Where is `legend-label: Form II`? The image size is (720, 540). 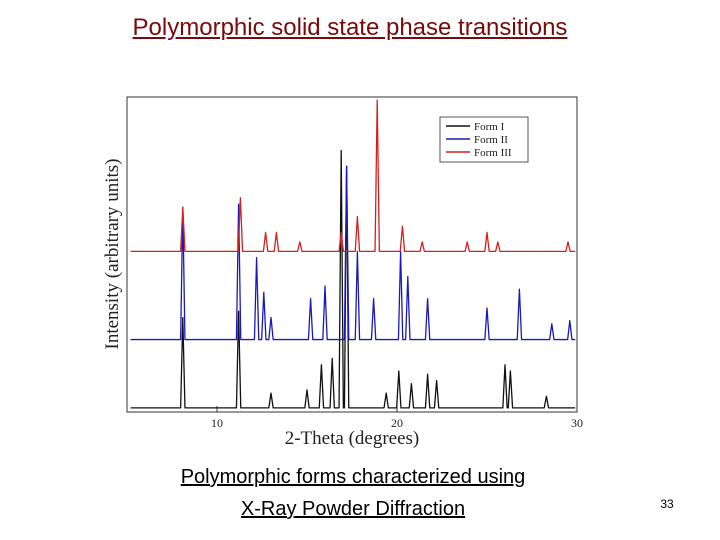 legend-label: Form II is located at coordinates (491, 140).